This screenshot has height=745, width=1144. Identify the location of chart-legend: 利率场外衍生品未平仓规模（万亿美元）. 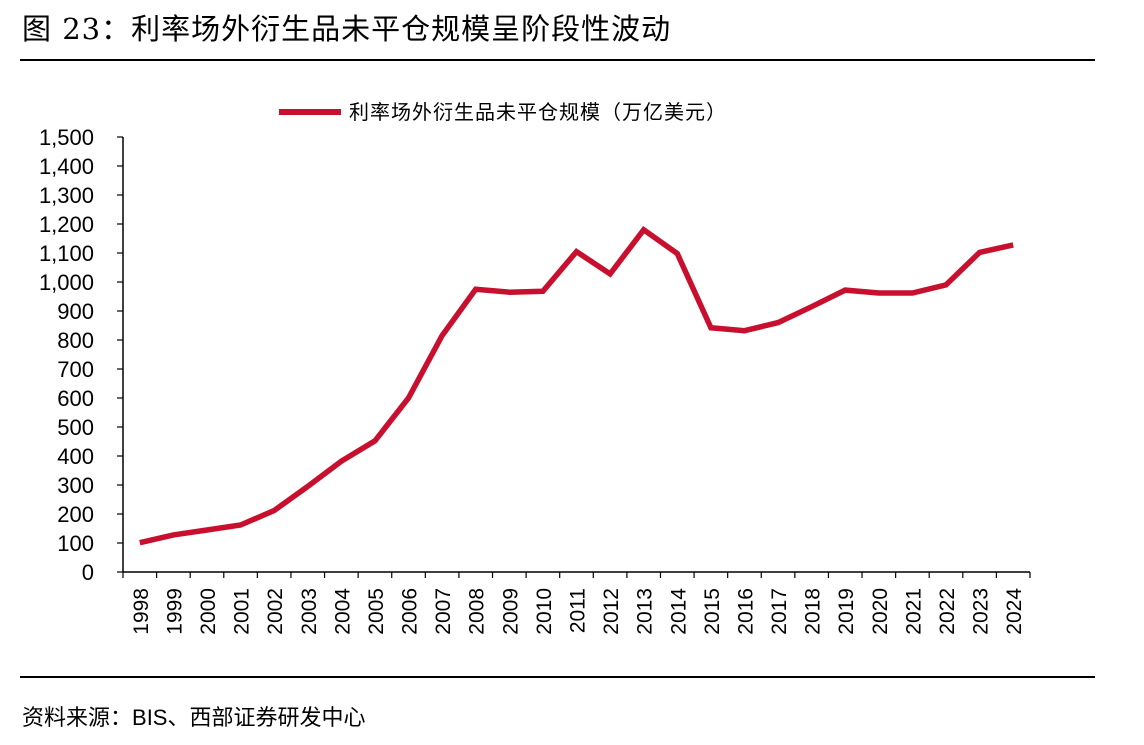
(503, 112).